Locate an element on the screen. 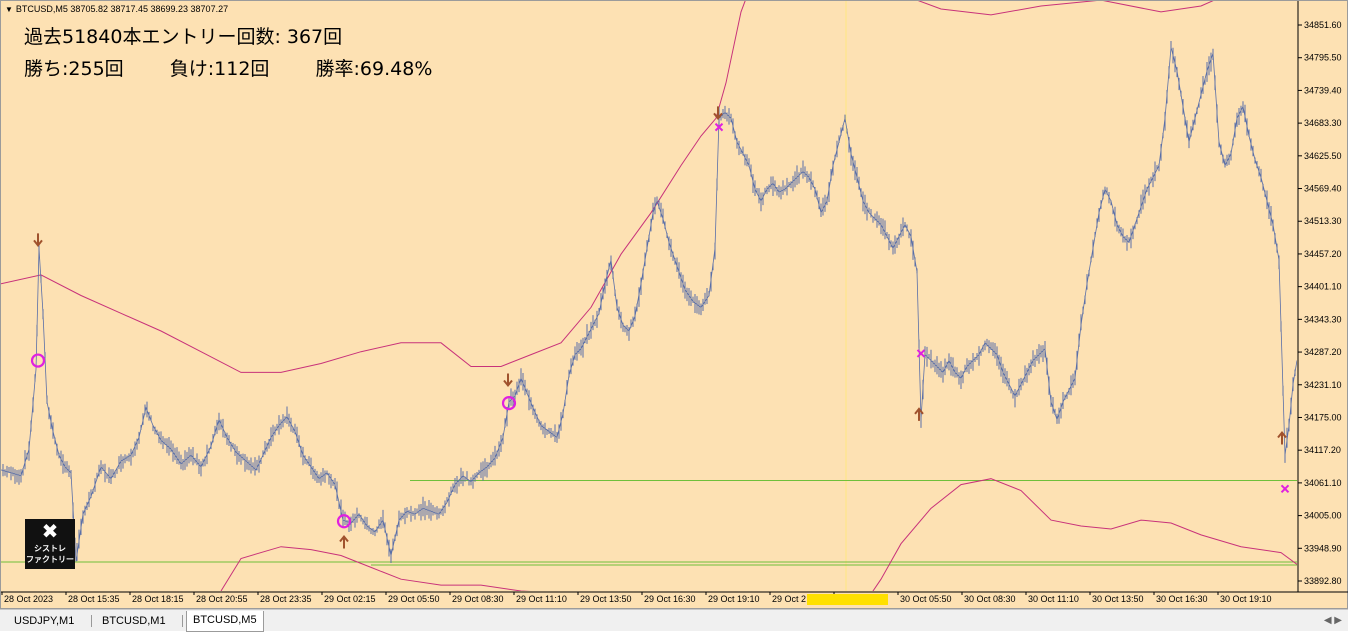 The image size is (1348, 632). lower-band-line is located at coordinates (758, 534).